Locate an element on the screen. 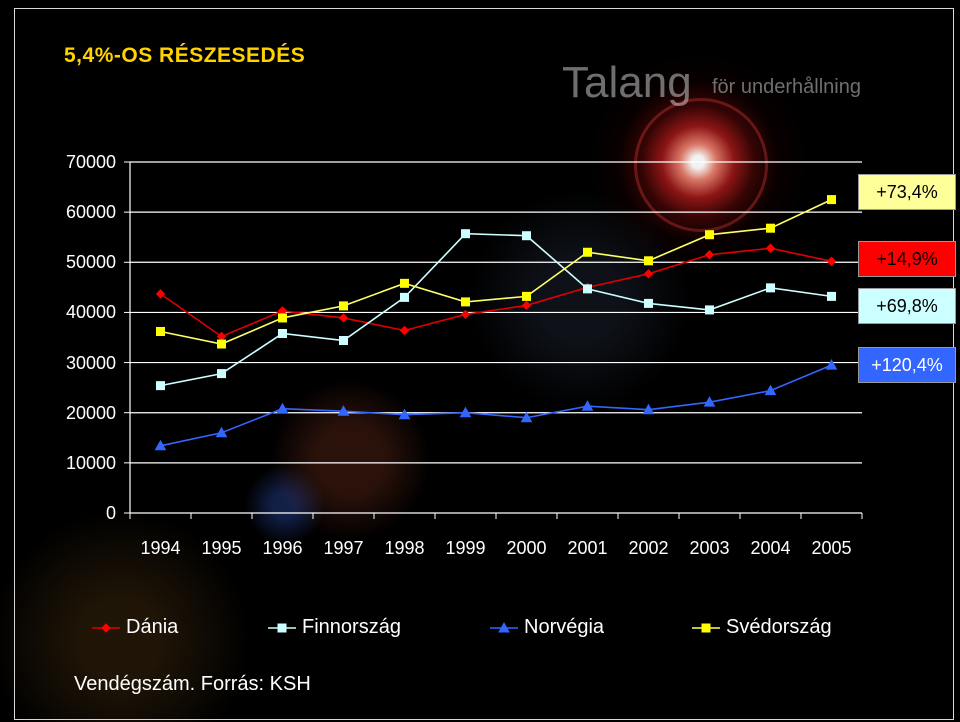 The height and width of the screenshot is (722, 960). x-tick-label: 1998 is located at coordinates (404, 548).